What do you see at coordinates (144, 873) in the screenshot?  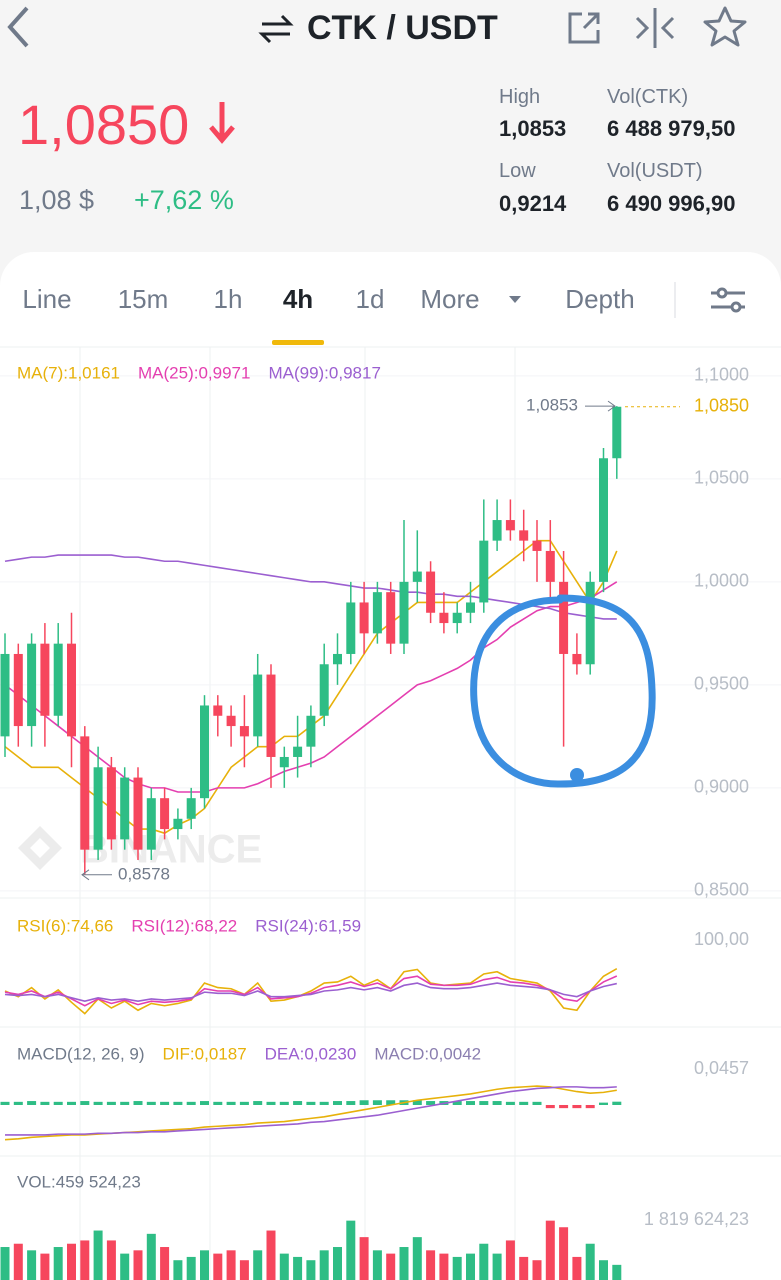 I see `min-marker-label: 0,8578` at bounding box center [144, 873].